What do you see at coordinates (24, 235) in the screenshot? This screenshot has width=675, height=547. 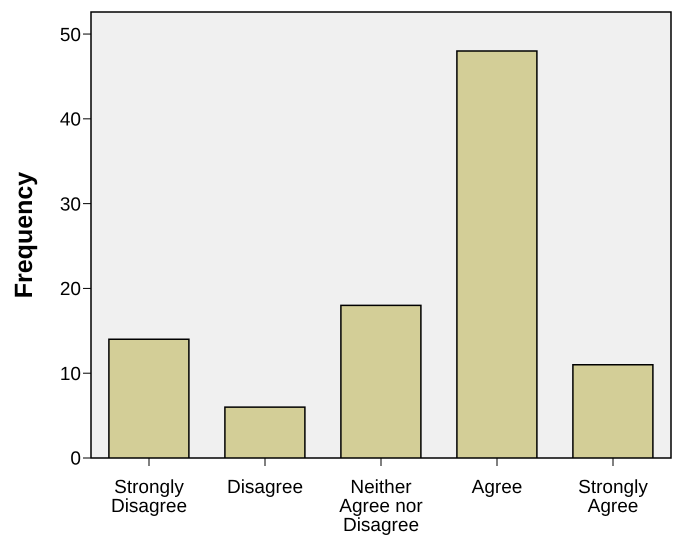 I see `y-axis-title: Frequency` at bounding box center [24, 235].